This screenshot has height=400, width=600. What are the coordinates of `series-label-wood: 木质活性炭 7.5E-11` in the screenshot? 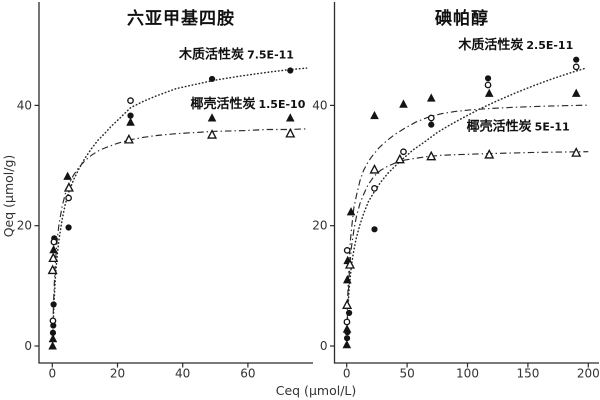 It's located at (236, 55).